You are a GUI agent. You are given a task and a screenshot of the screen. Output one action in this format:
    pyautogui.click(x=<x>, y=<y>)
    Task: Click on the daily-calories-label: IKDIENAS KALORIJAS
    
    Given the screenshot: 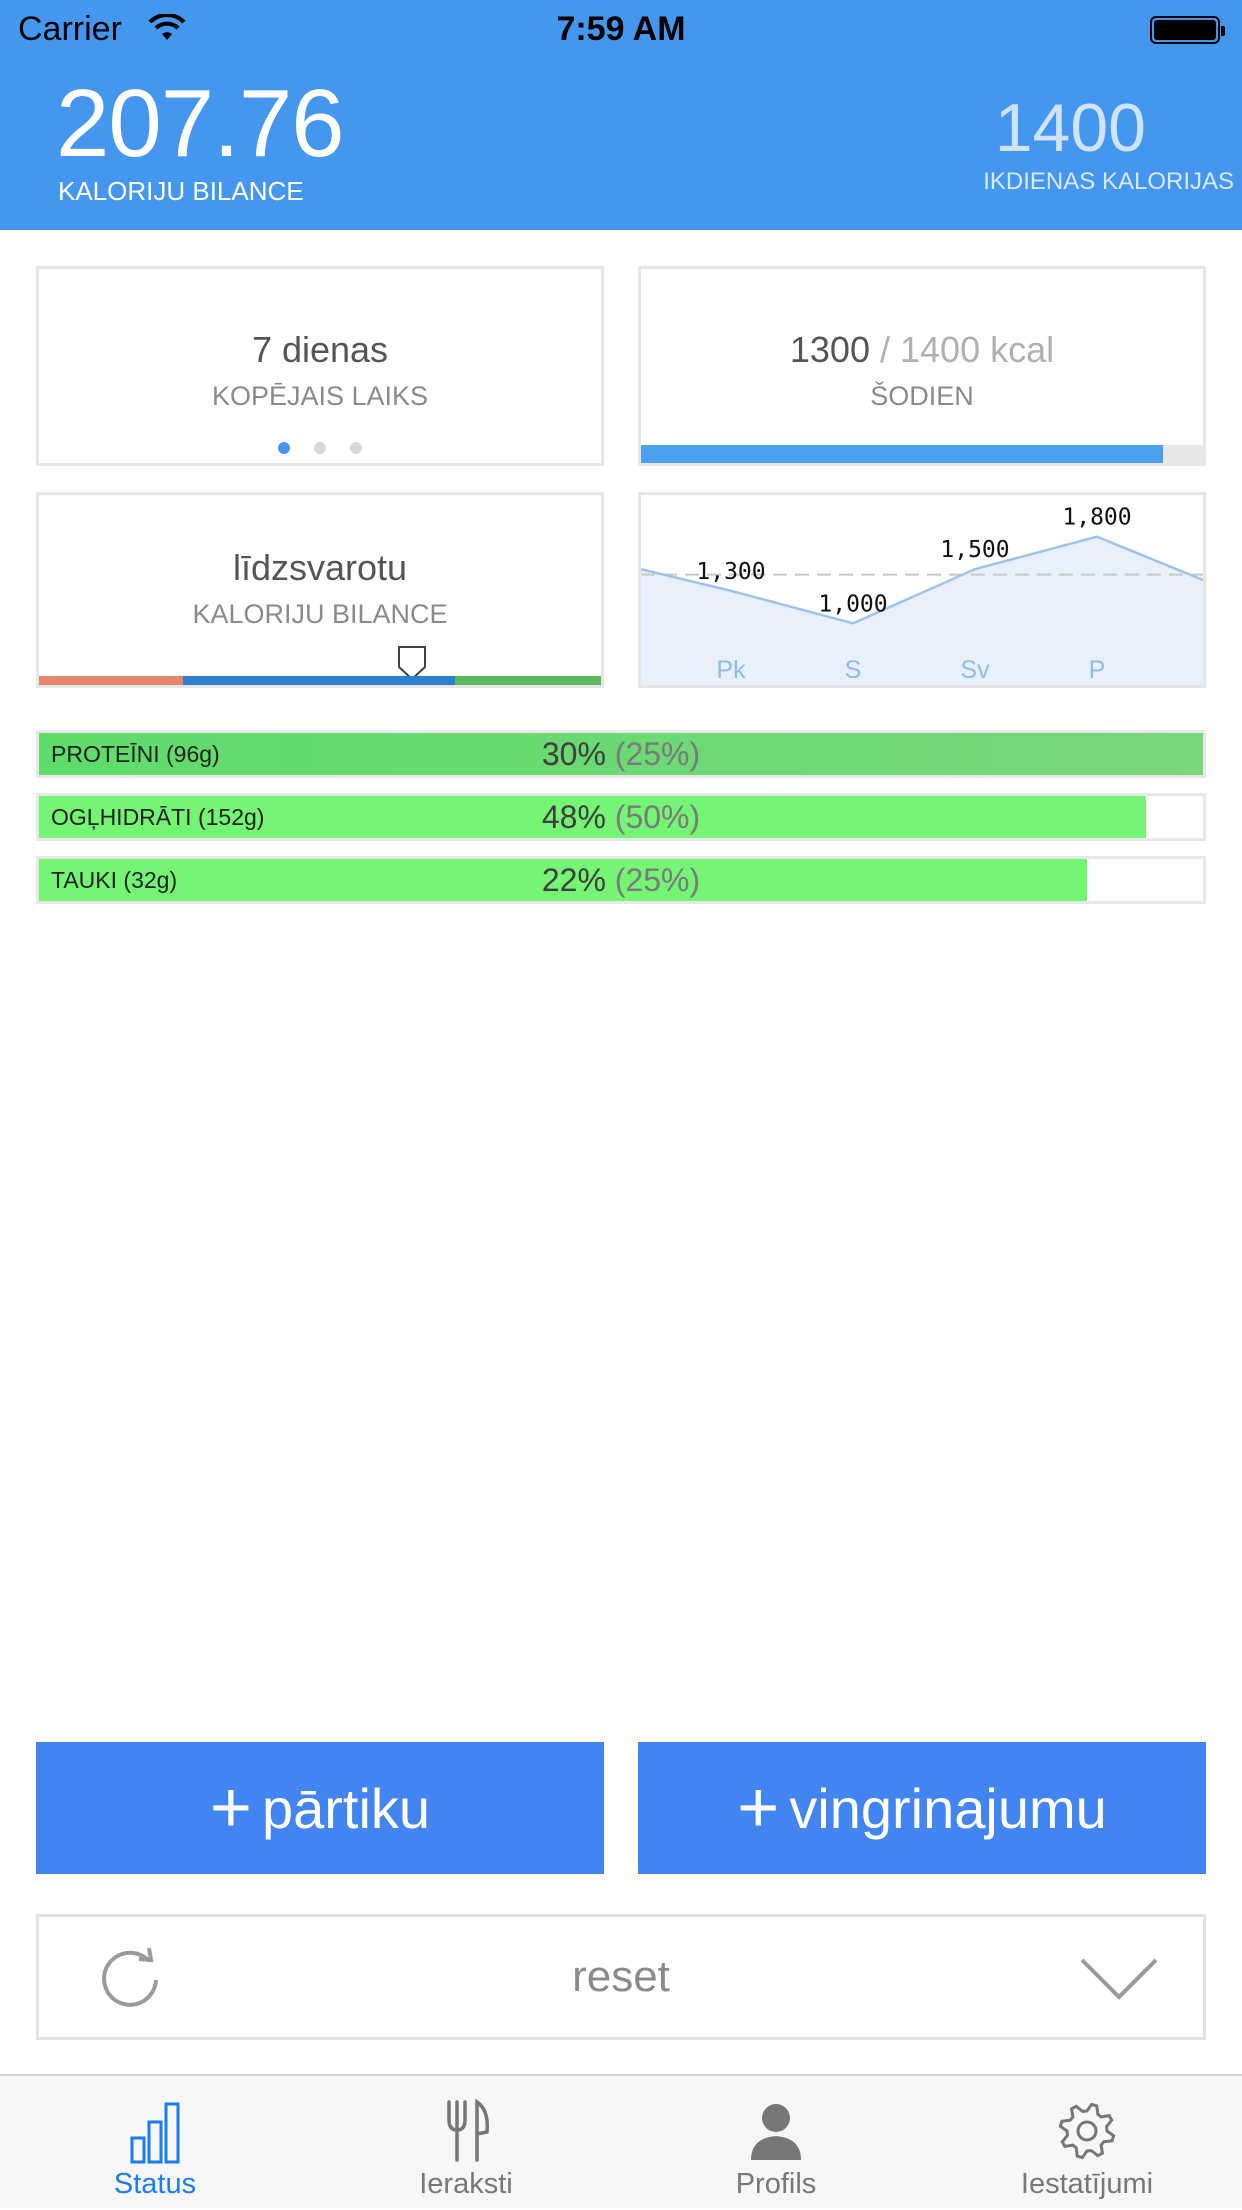 What is the action you would take?
    pyautogui.click(x=1108, y=181)
    